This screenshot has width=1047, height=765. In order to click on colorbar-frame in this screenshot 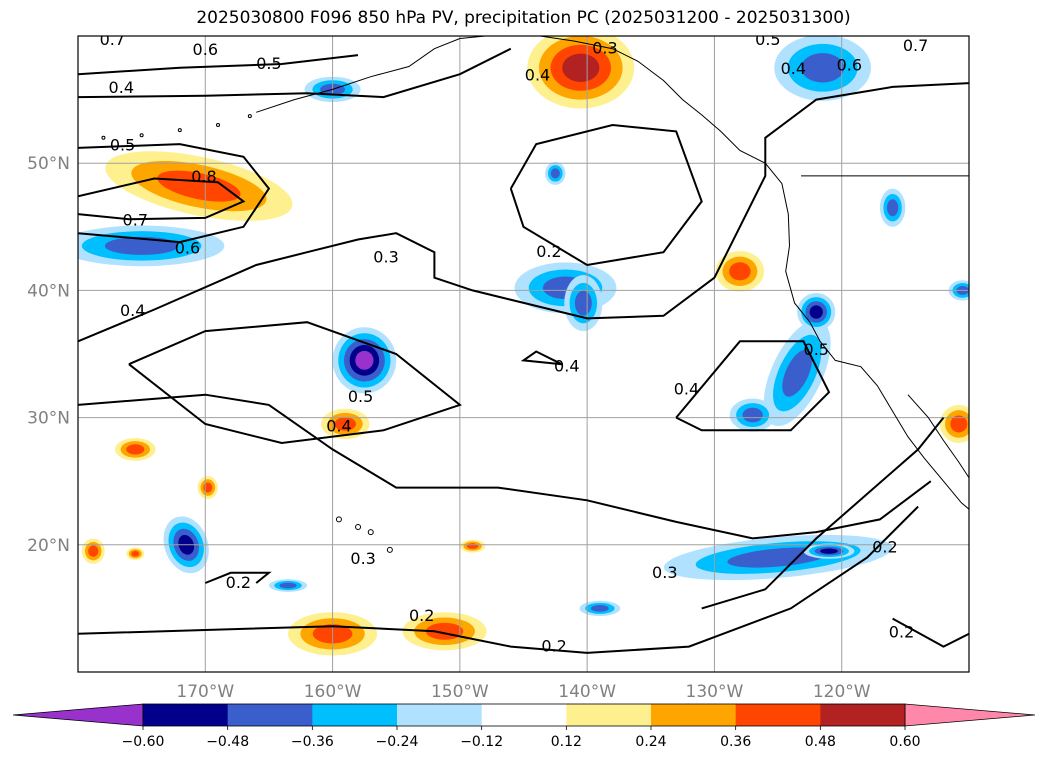, I will do `click(524, 715)`.